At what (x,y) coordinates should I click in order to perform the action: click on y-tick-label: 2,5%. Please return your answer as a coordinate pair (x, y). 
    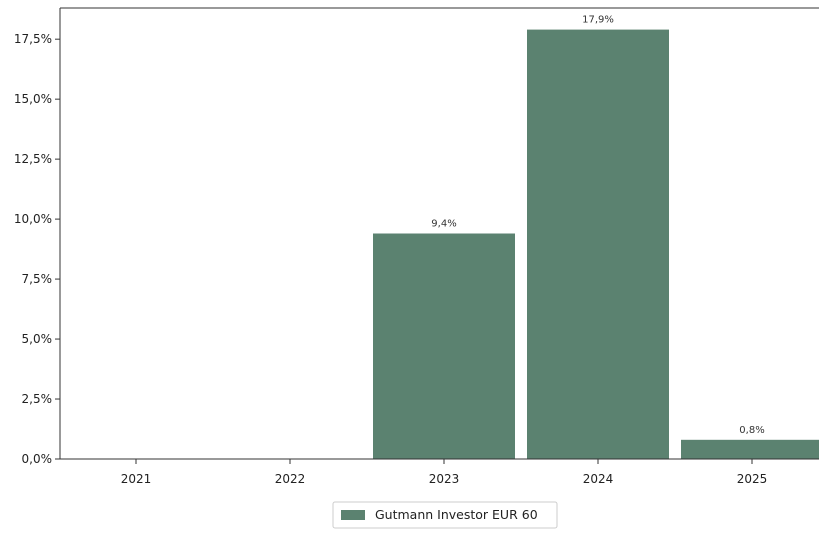
    Looking at the image, I should click on (37, 399).